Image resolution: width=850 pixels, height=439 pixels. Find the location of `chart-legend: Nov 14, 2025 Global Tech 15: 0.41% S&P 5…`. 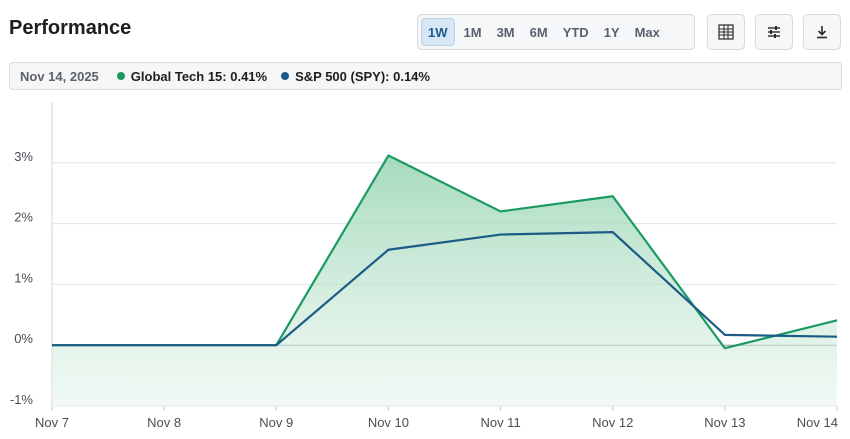

chart-legend: Nov 14, 2025 Global Tech 15: 0.41% S&P 5… is located at coordinates (425, 76).